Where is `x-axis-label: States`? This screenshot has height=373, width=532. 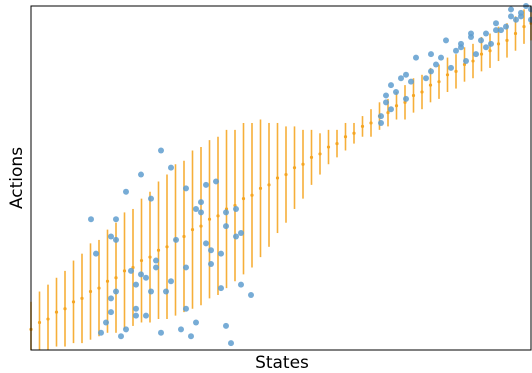
x-axis-label: States is located at coordinates (282, 363).